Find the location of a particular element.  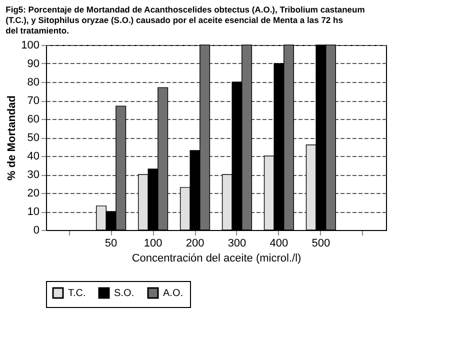

legend-label: A.O. is located at coordinates (173, 293).